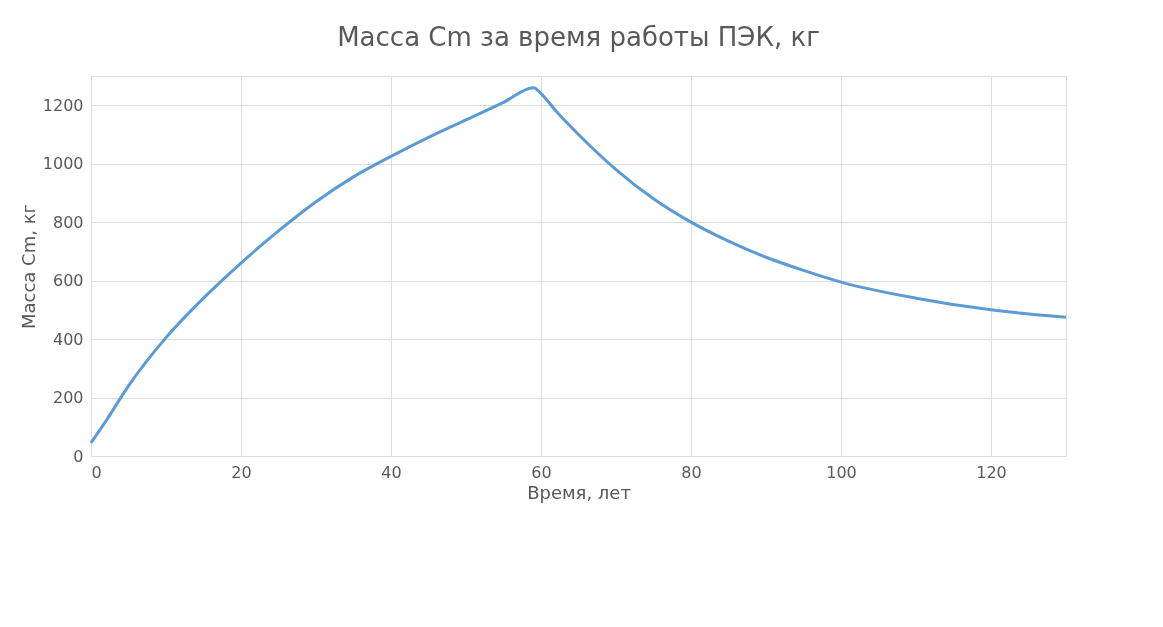 The height and width of the screenshot is (627, 1163). What do you see at coordinates (391, 472) in the screenshot?
I see `x-tick-label: 40` at bounding box center [391, 472].